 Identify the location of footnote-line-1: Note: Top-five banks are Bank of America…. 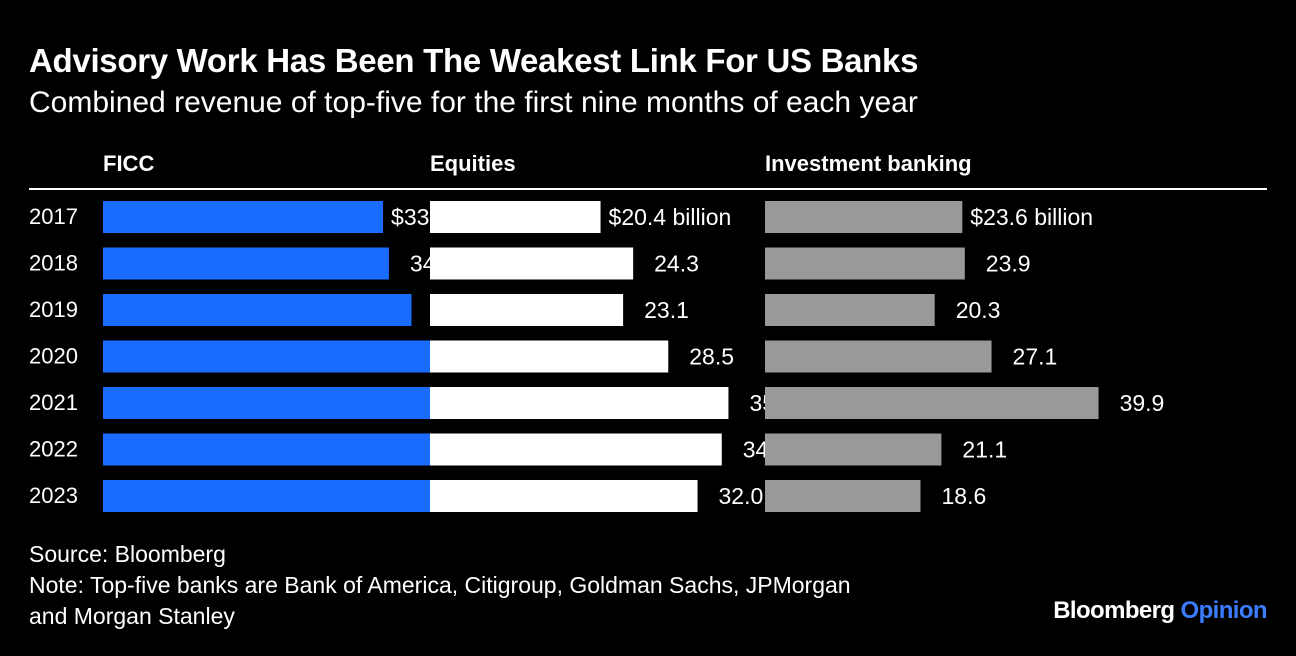
(440, 585).